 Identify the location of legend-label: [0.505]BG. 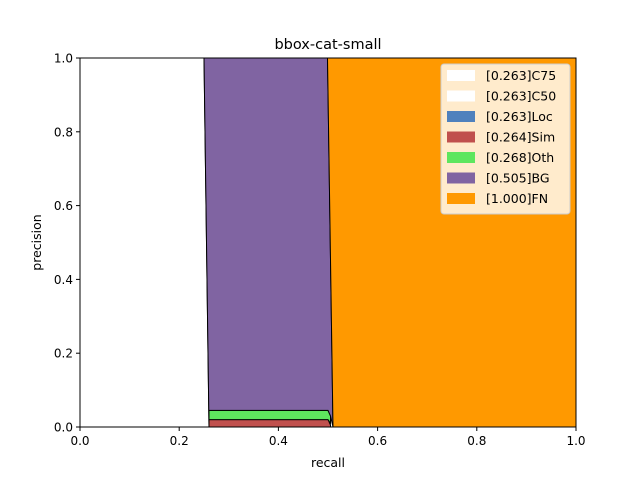
(518, 178).